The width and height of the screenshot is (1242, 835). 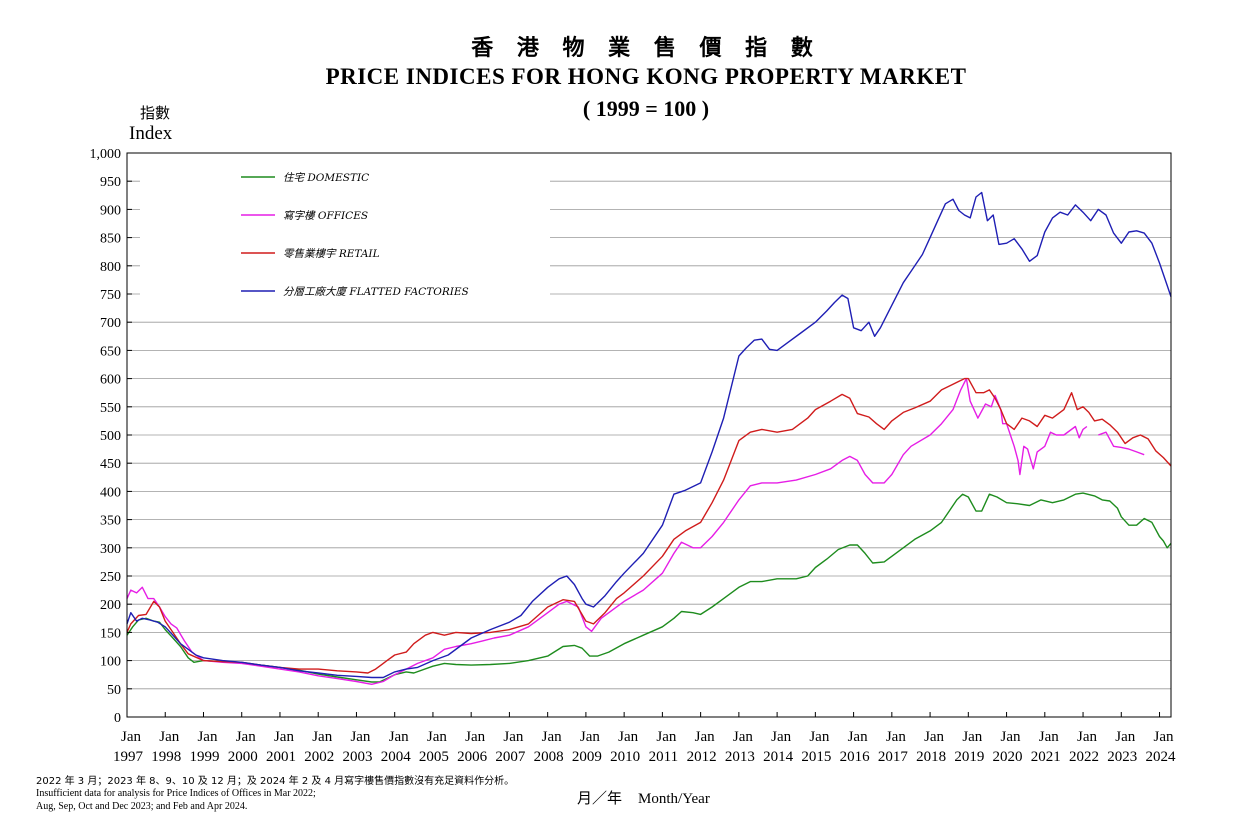 I want to click on y-tick-label: 900, so click(x=110, y=210).